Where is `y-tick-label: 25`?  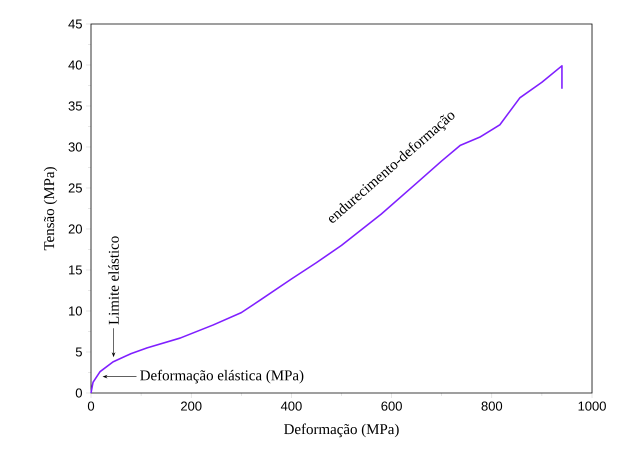
y-tick-label: 25 is located at coordinates (75, 188).